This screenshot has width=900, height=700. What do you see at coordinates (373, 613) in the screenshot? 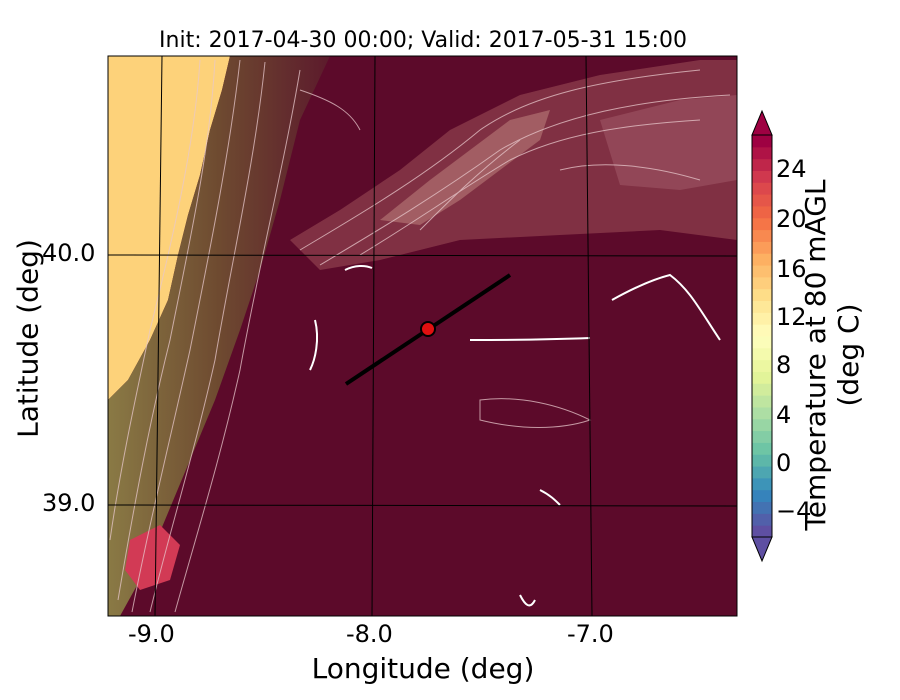
I see `x-tick-marks` at bounding box center [373, 613].